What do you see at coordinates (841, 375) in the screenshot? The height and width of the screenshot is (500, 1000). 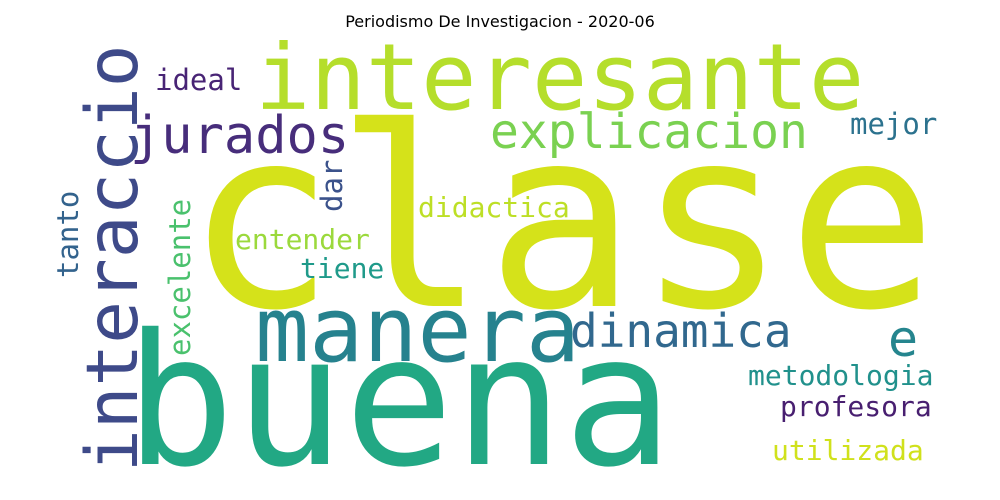 I see `word-metodologia: metodologia` at bounding box center [841, 375].